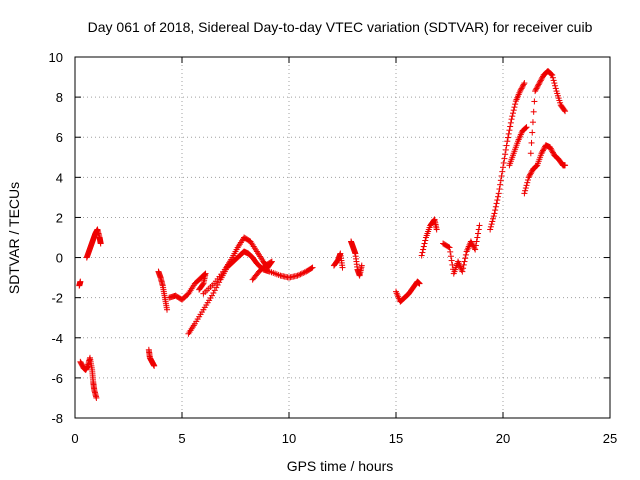 The width and height of the screenshot is (640, 480). I want to click on y-axis-label: SDTVAR / TECUs, so click(14, 238).